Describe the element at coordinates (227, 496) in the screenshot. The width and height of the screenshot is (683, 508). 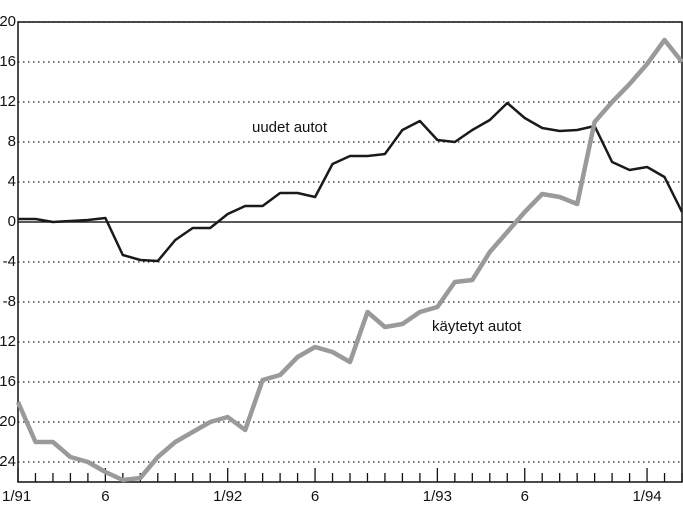
I see `x-tick-label: 1/92` at that location.